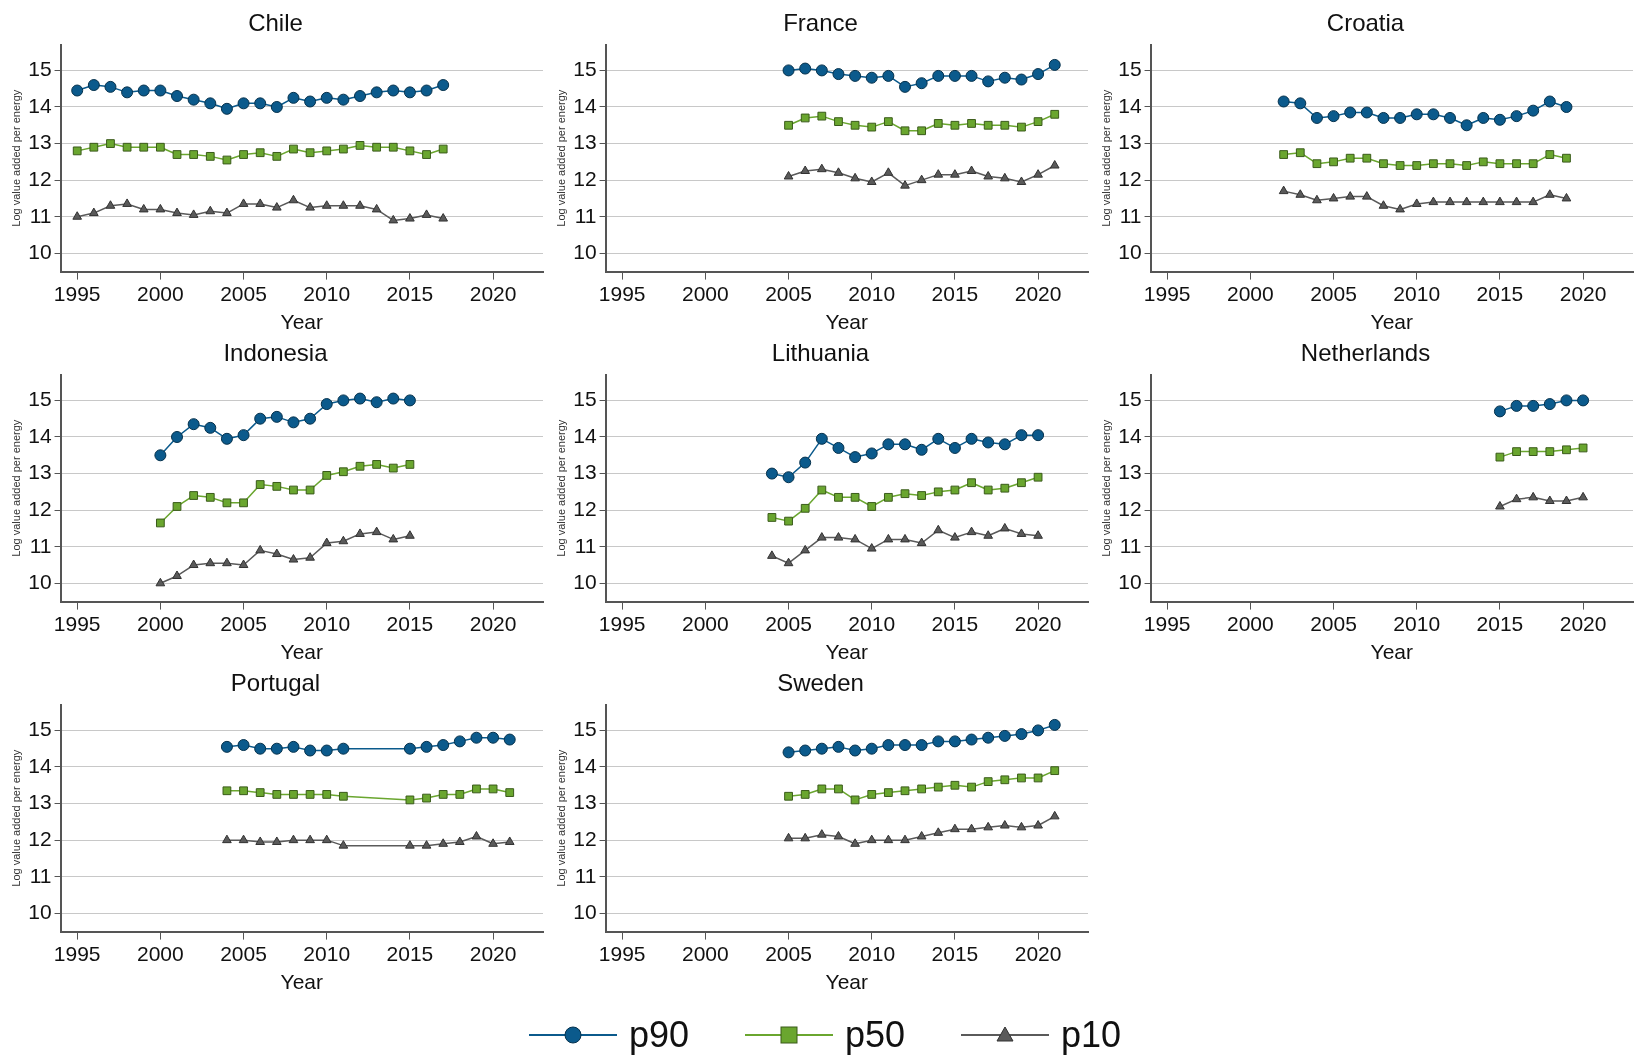 Image resolution: width=1650 pixels, height=1061 pixels. Describe the element at coordinates (585, 105) in the screenshot. I see `y-tick-label: 14` at that location.